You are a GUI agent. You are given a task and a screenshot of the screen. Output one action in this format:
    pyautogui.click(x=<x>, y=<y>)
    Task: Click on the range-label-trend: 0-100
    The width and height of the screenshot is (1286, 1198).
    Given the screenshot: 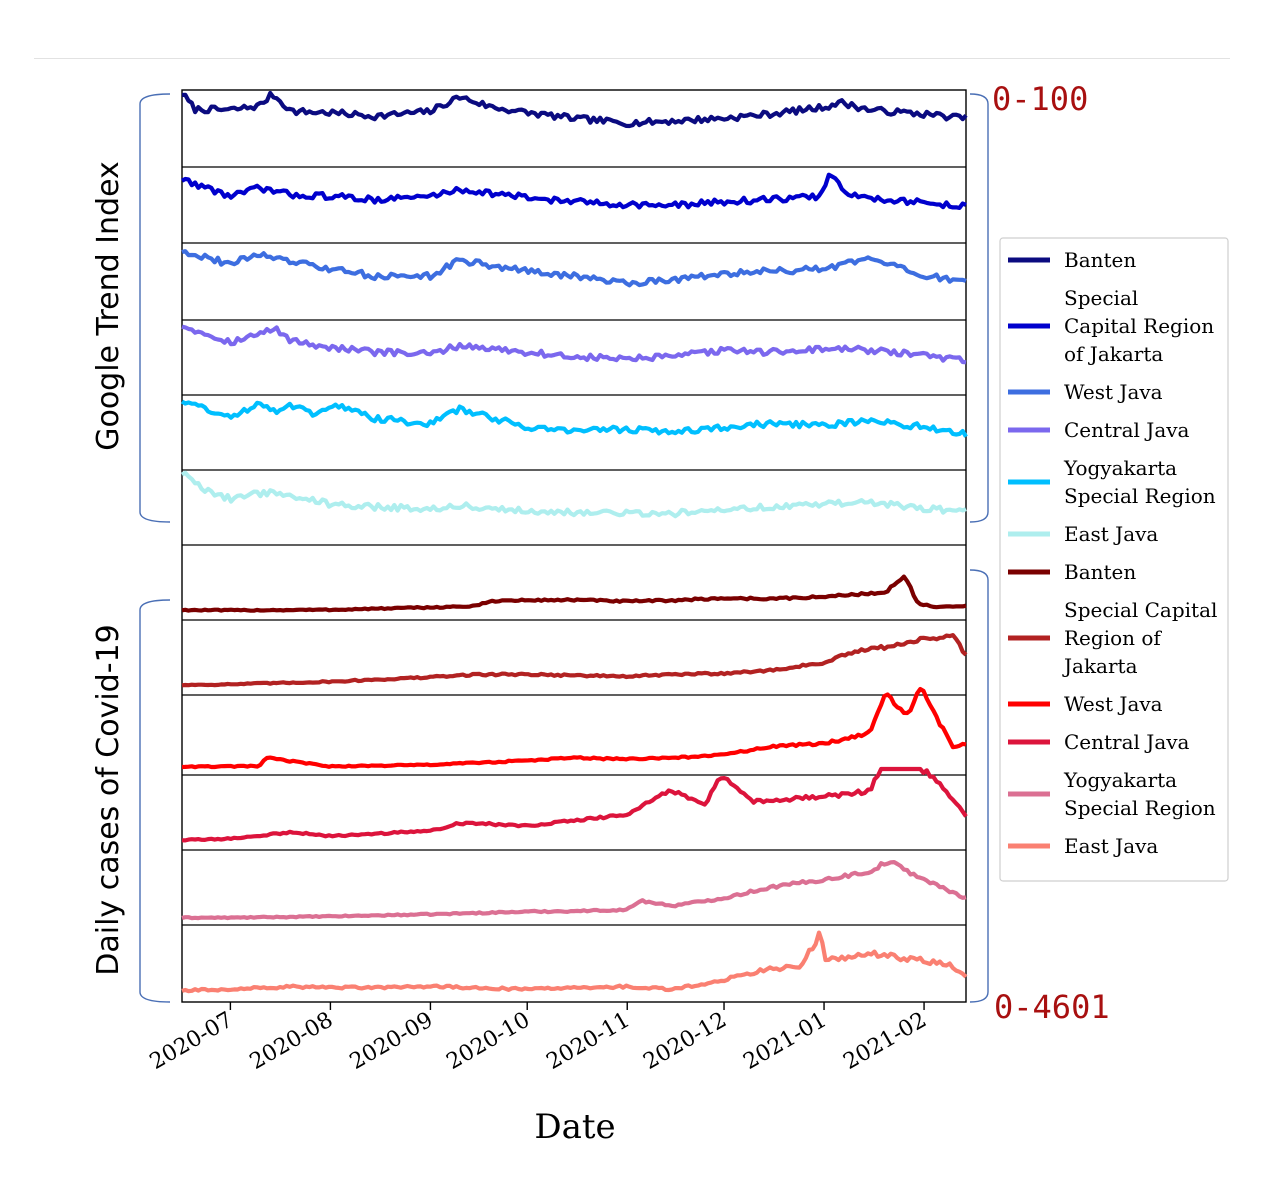 What is the action you would take?
    pyautogui.click(x=1040, y=99)
    